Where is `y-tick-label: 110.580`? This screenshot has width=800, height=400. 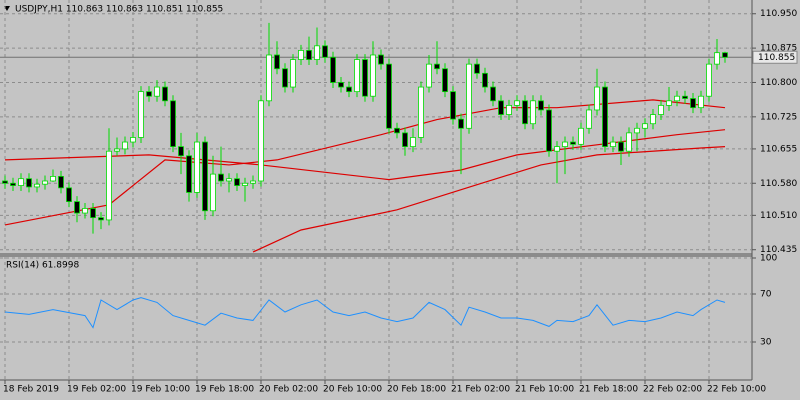
y-tick-label: 110.580 is located at coordinates (778, 184).